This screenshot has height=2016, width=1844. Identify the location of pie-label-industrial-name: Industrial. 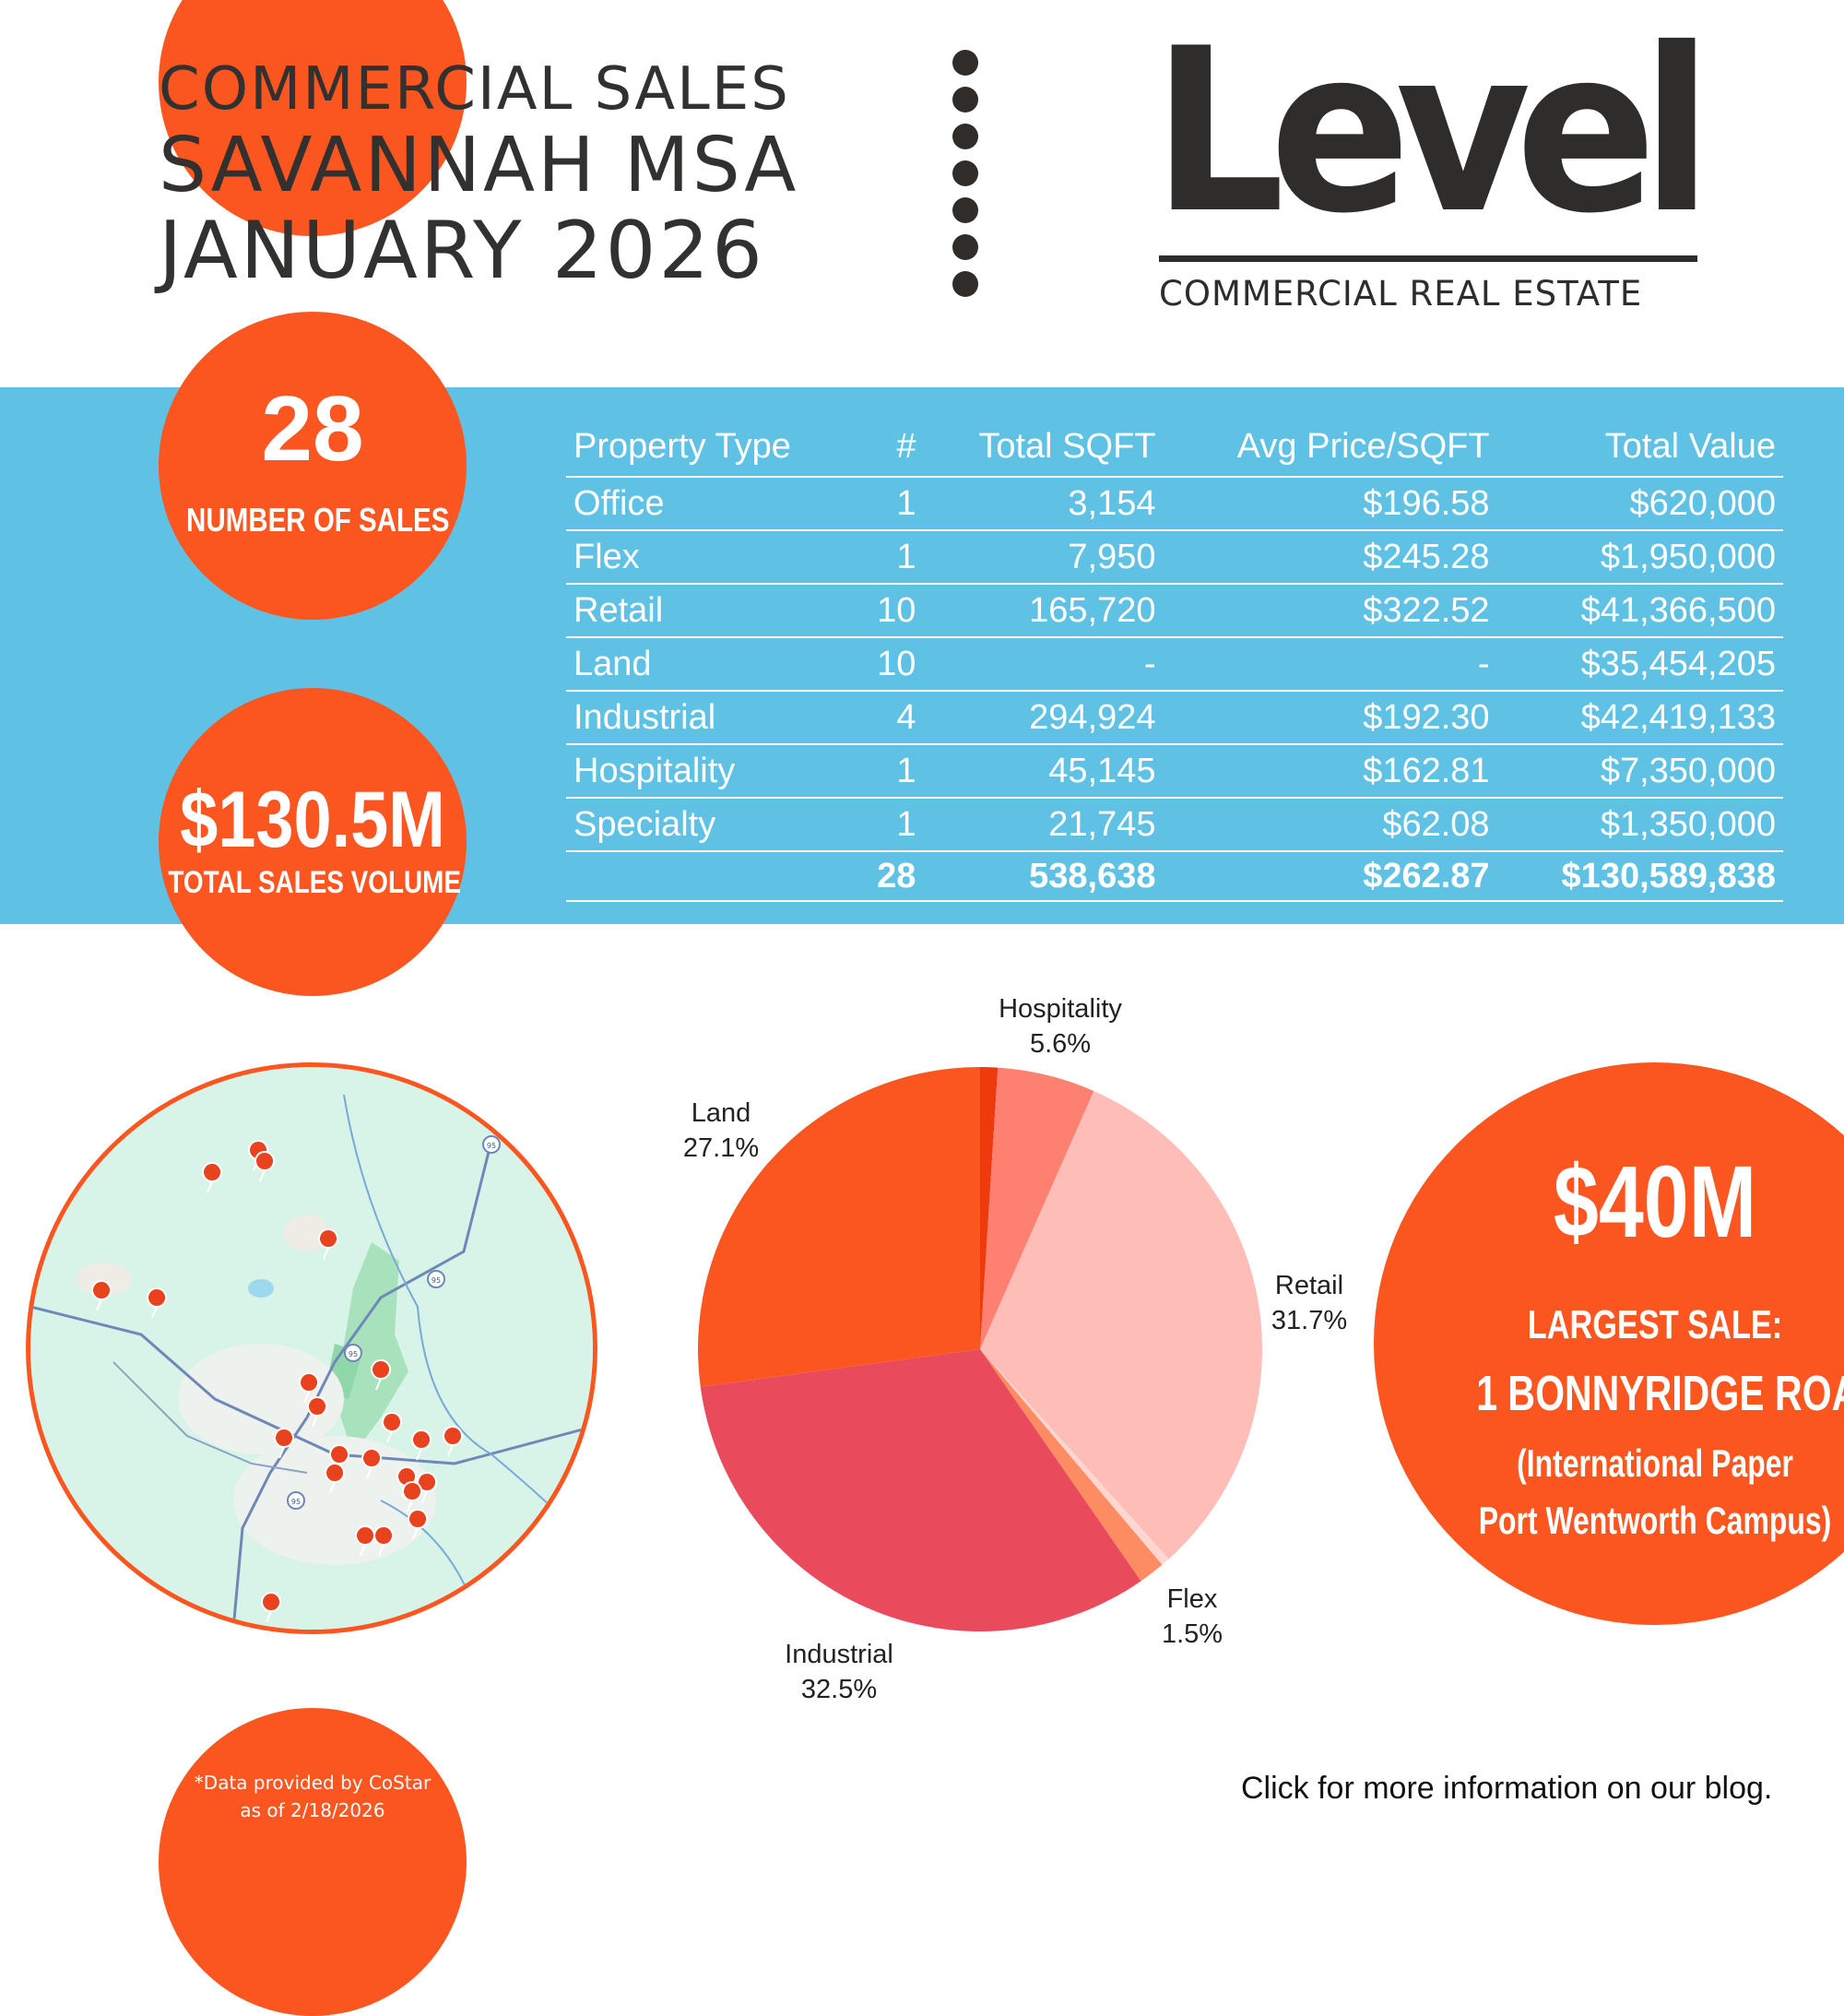
(839, 1654).